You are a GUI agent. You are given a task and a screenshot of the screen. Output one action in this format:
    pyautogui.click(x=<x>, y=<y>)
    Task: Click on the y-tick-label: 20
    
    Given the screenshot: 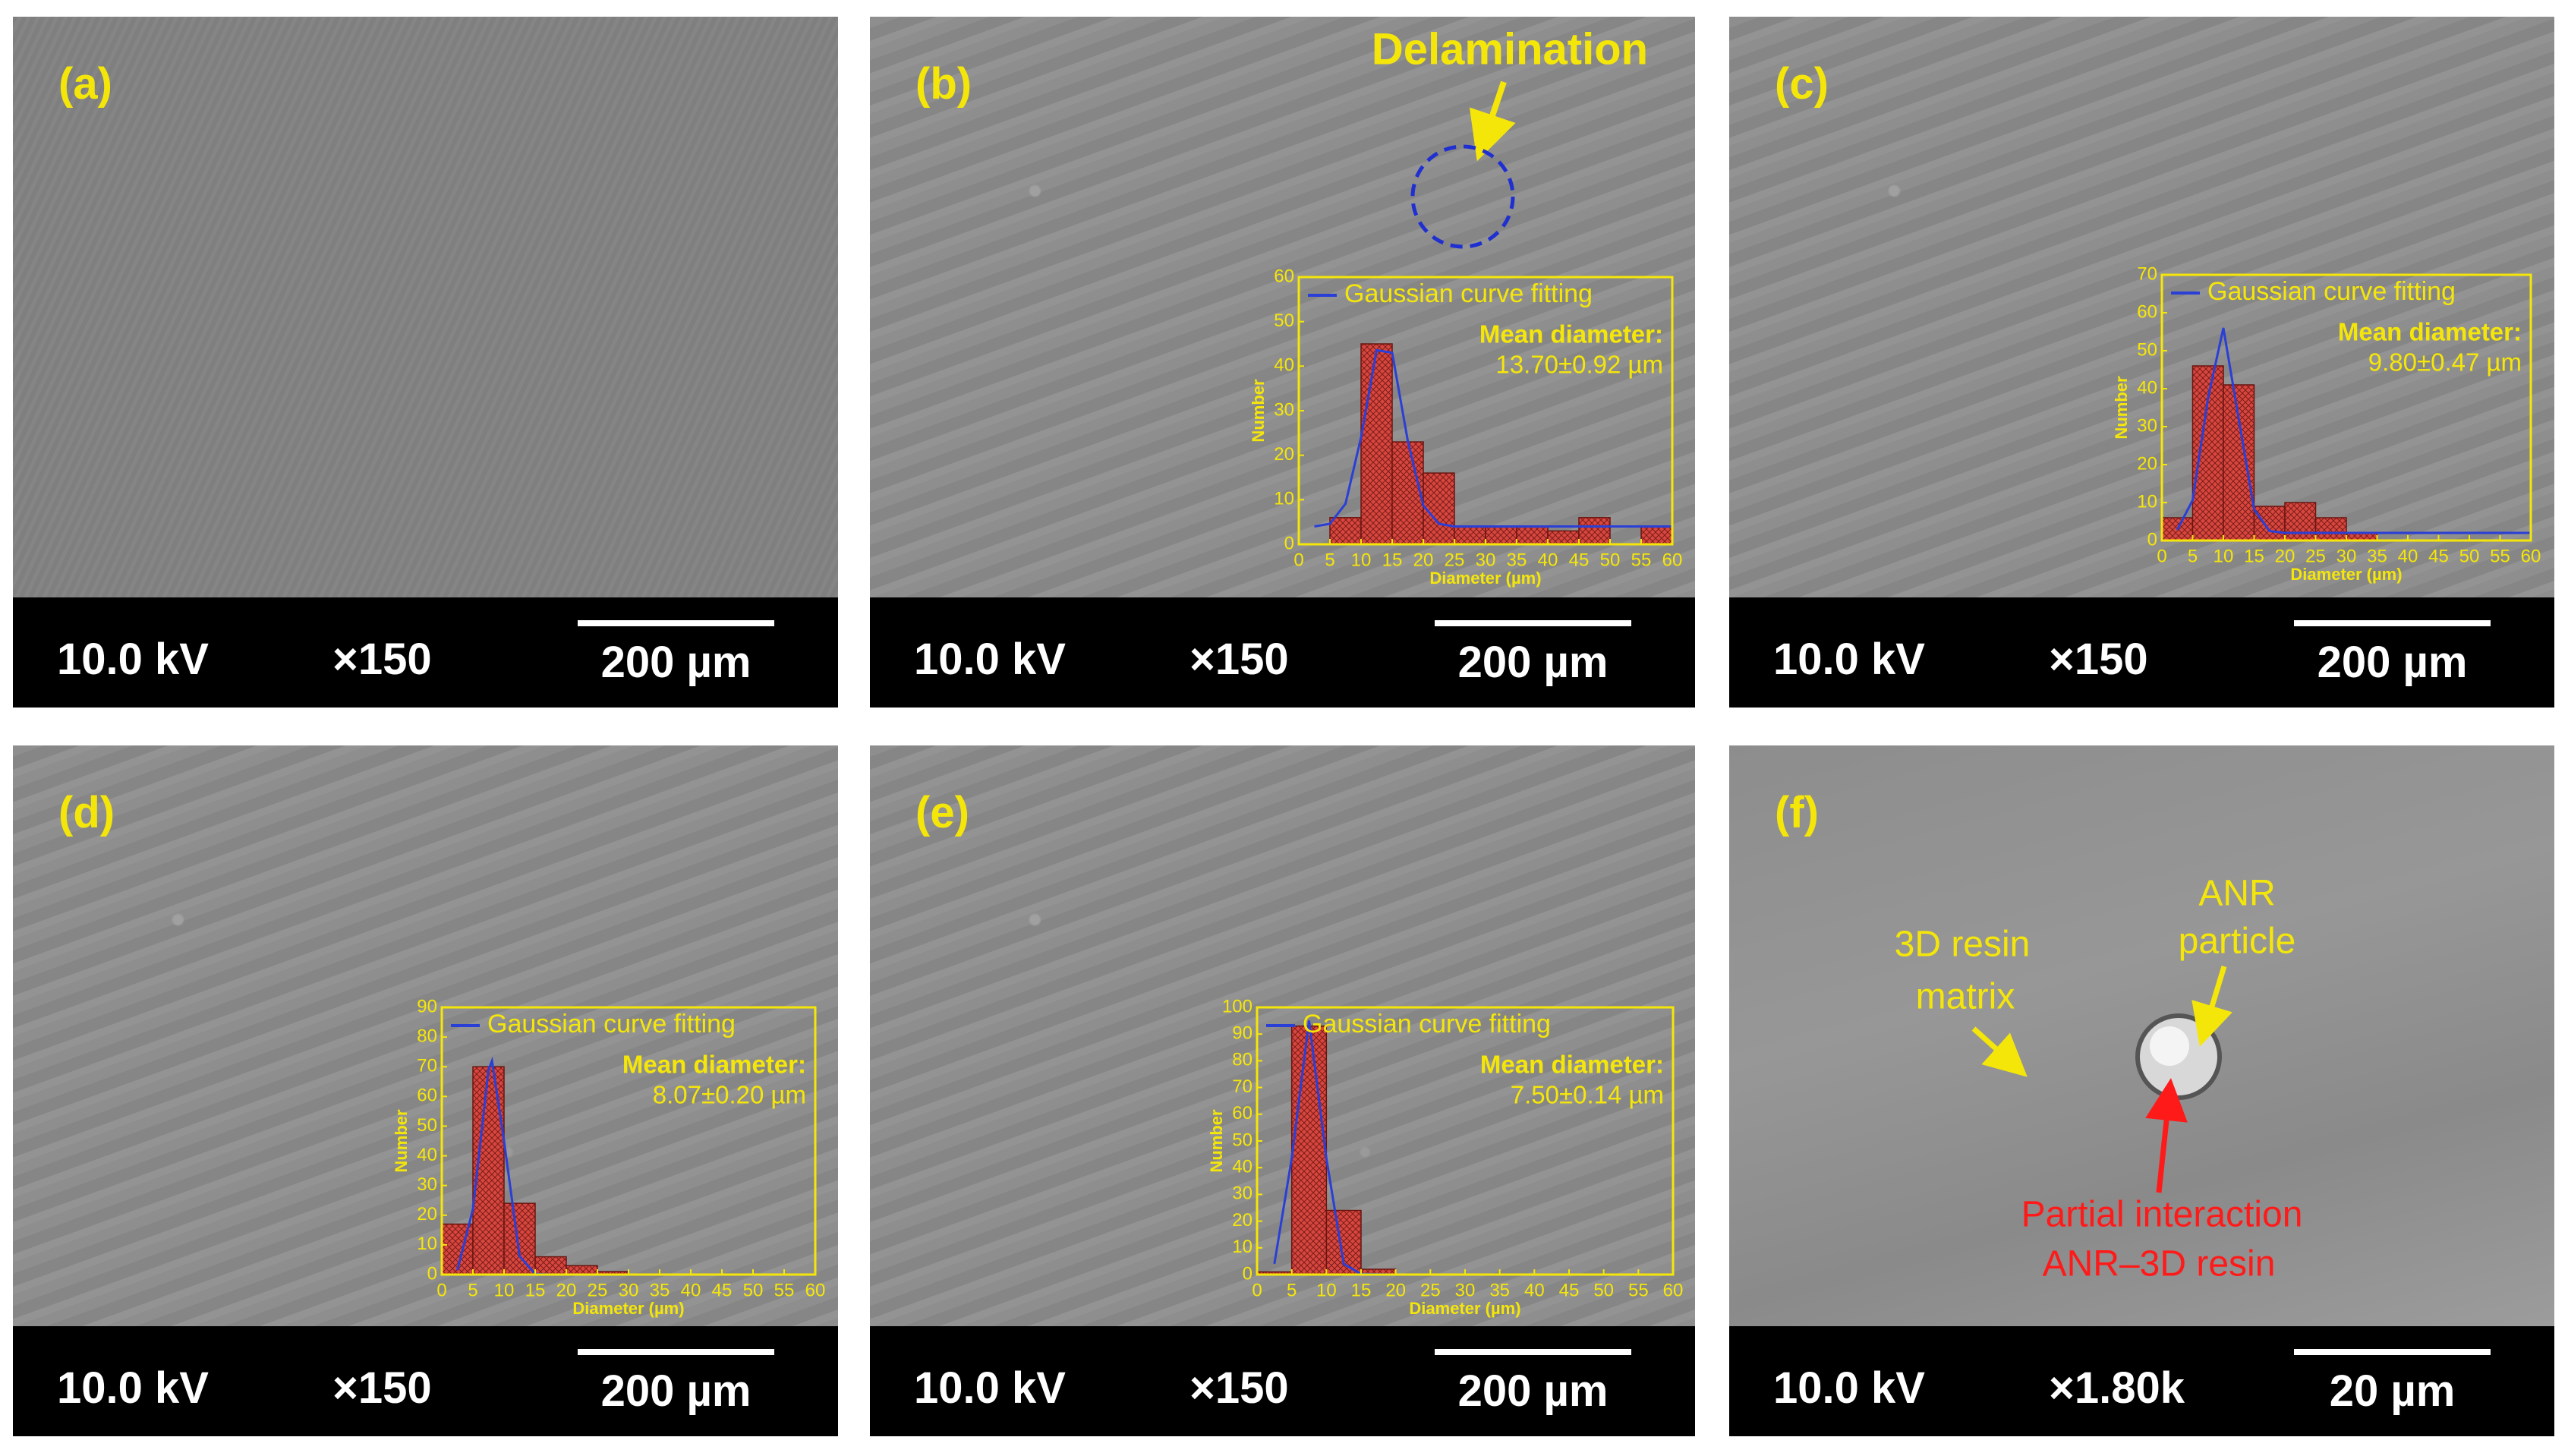 What is the action you would take?
    pyautogui.click(x=1242, y=1220)
    